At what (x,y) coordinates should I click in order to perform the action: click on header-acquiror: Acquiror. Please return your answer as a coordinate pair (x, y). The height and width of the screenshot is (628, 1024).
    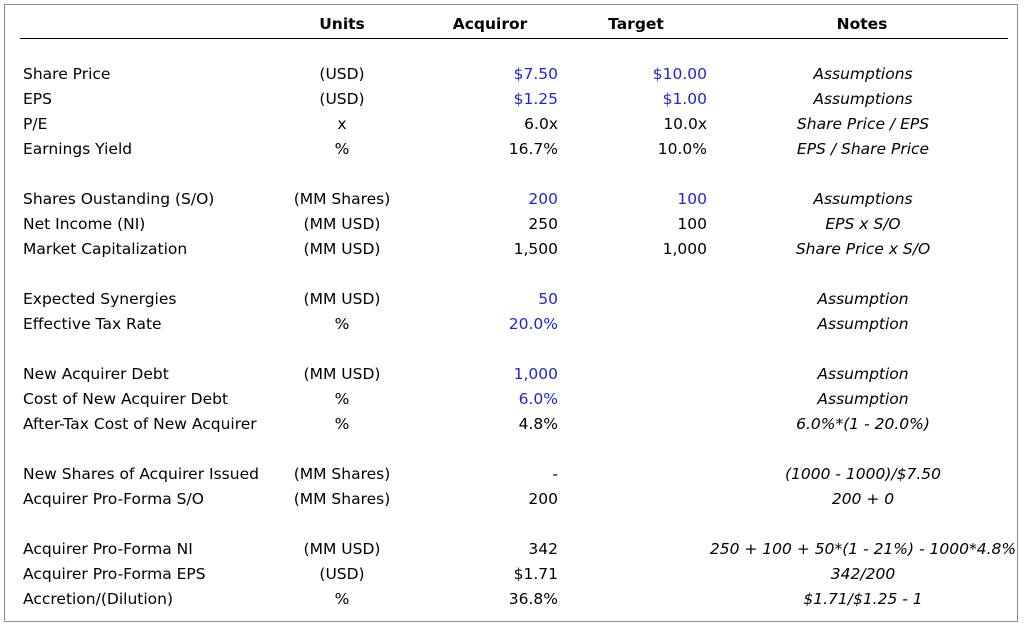
    Looking at the image, I should click on (490, 24).